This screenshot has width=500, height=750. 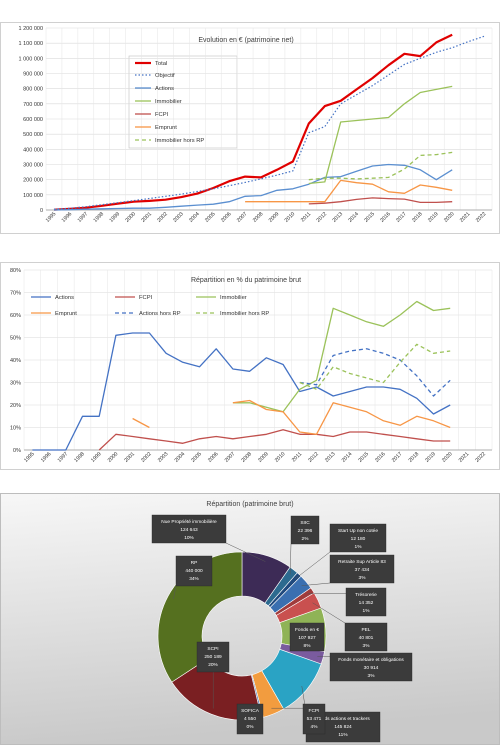 I want to click on callout-percent: 4%, so click(x=315, y=727).